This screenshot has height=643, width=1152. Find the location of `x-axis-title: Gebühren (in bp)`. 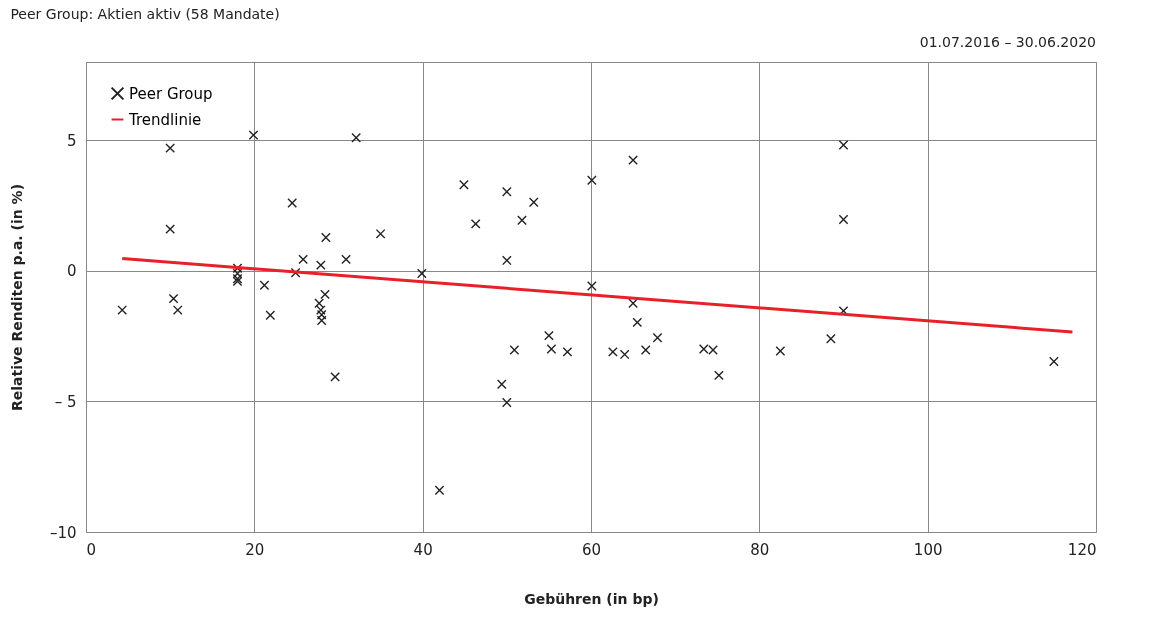

x-axis-title: Gebühren (in bp) is located at coordinates (591, 598).